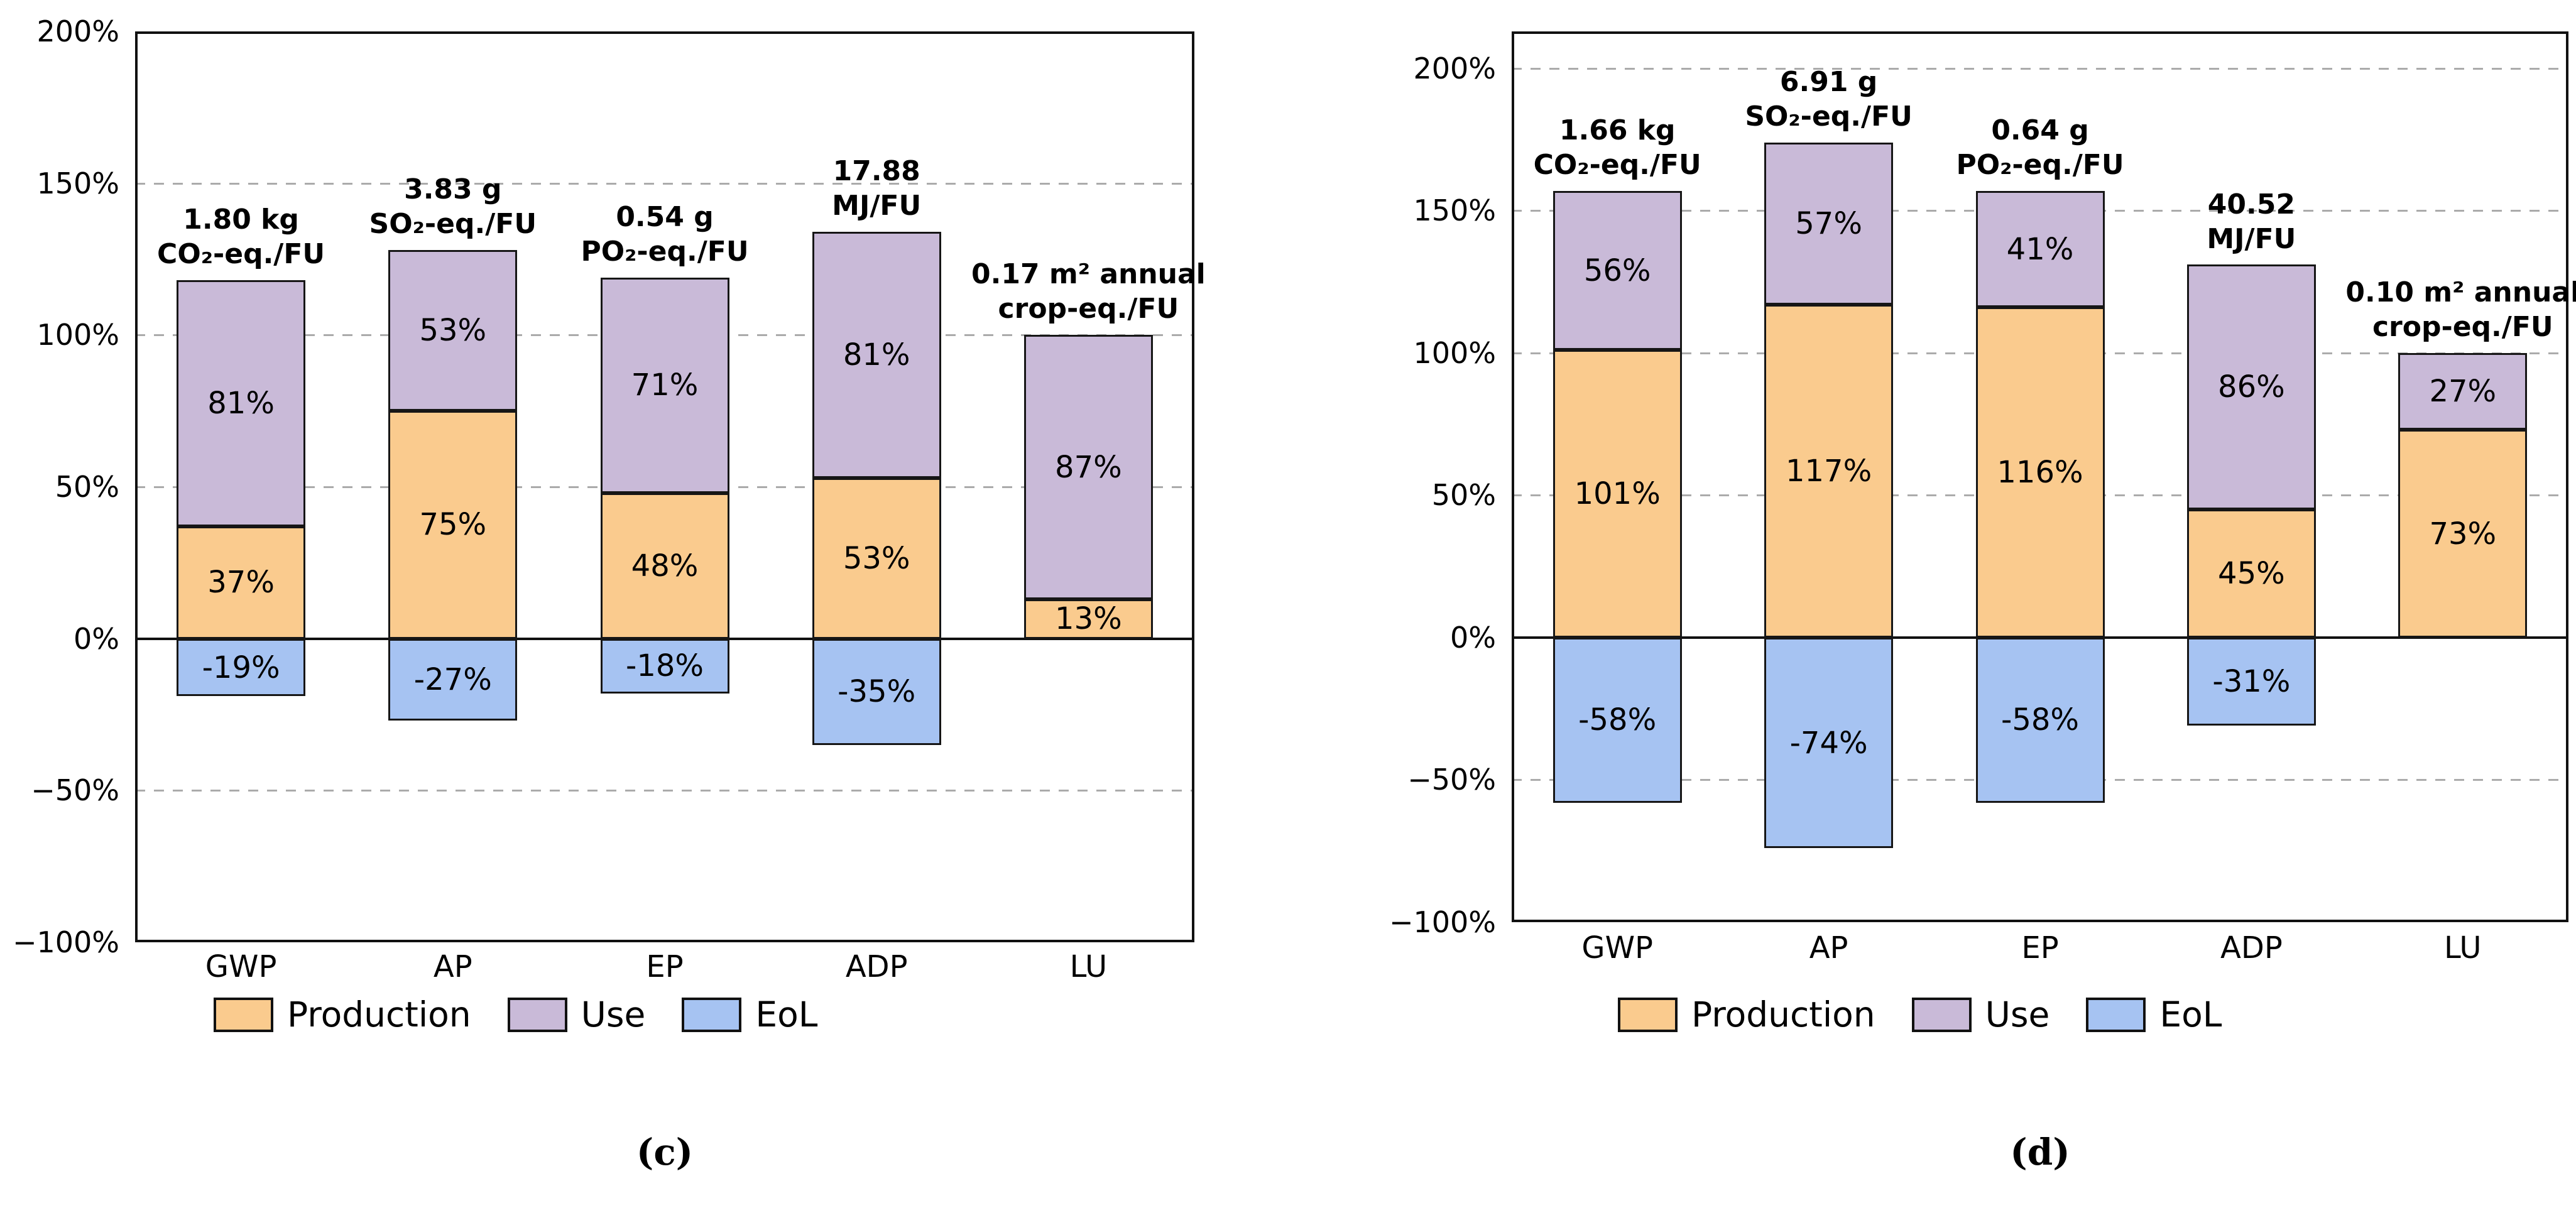  I want to click on legend-item-production: Production, so click(1747, 1015).